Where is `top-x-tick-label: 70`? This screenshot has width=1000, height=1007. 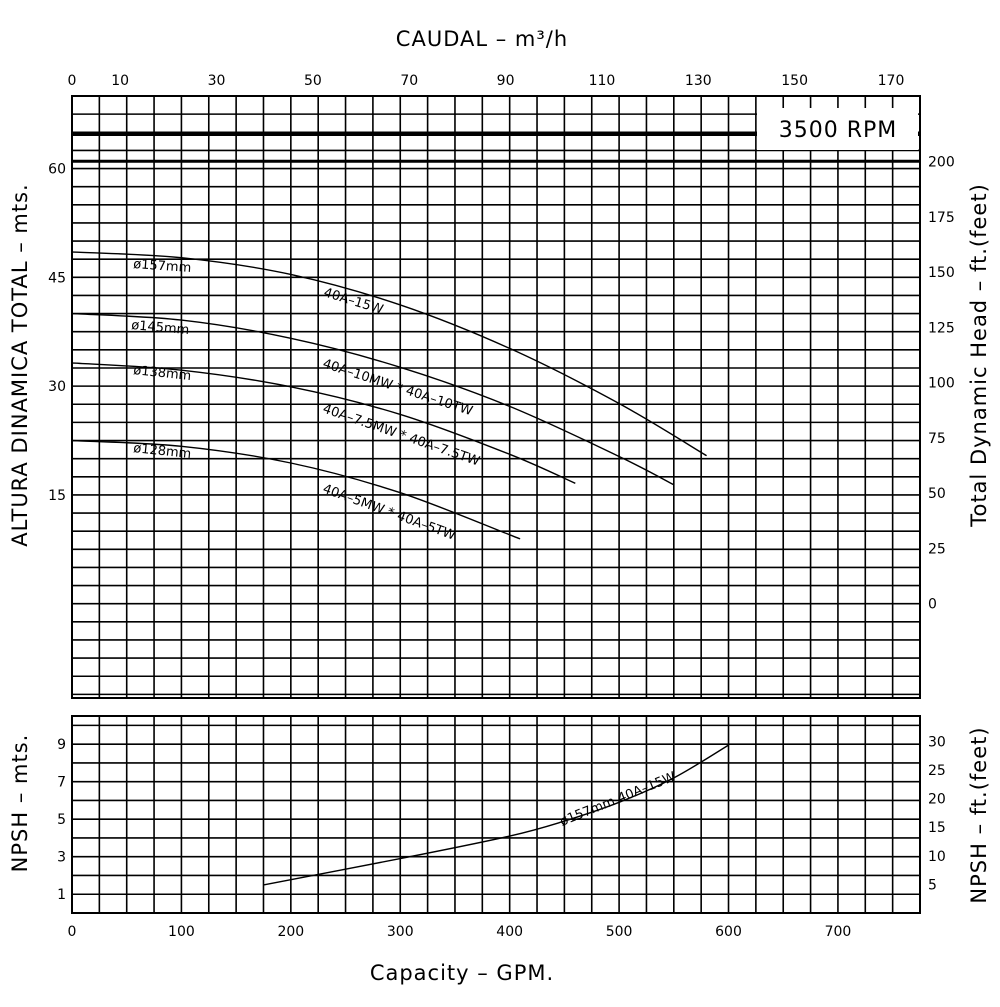 top-x-tick-label: 70 is located at coordinates (409, 81).